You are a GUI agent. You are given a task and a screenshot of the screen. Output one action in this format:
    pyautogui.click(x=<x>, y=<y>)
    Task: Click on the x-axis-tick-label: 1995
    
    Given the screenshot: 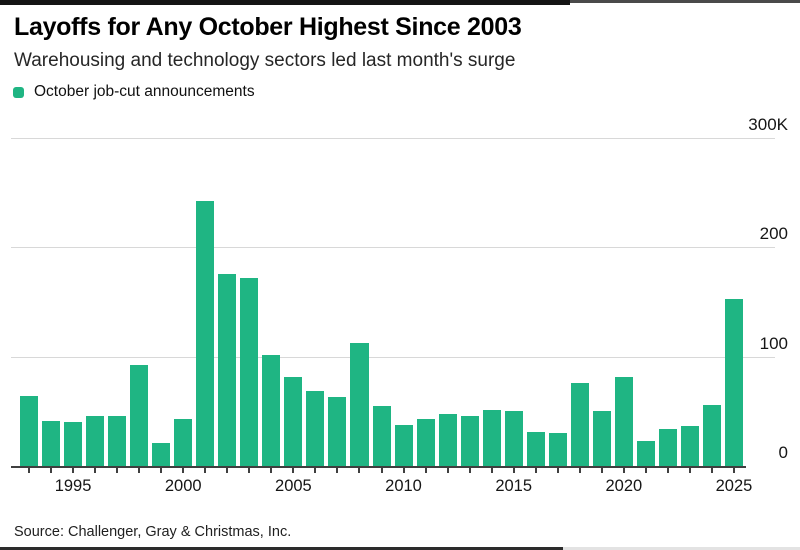 What is the action you would take?
    pyautogui.click(x=73, y=486)
    